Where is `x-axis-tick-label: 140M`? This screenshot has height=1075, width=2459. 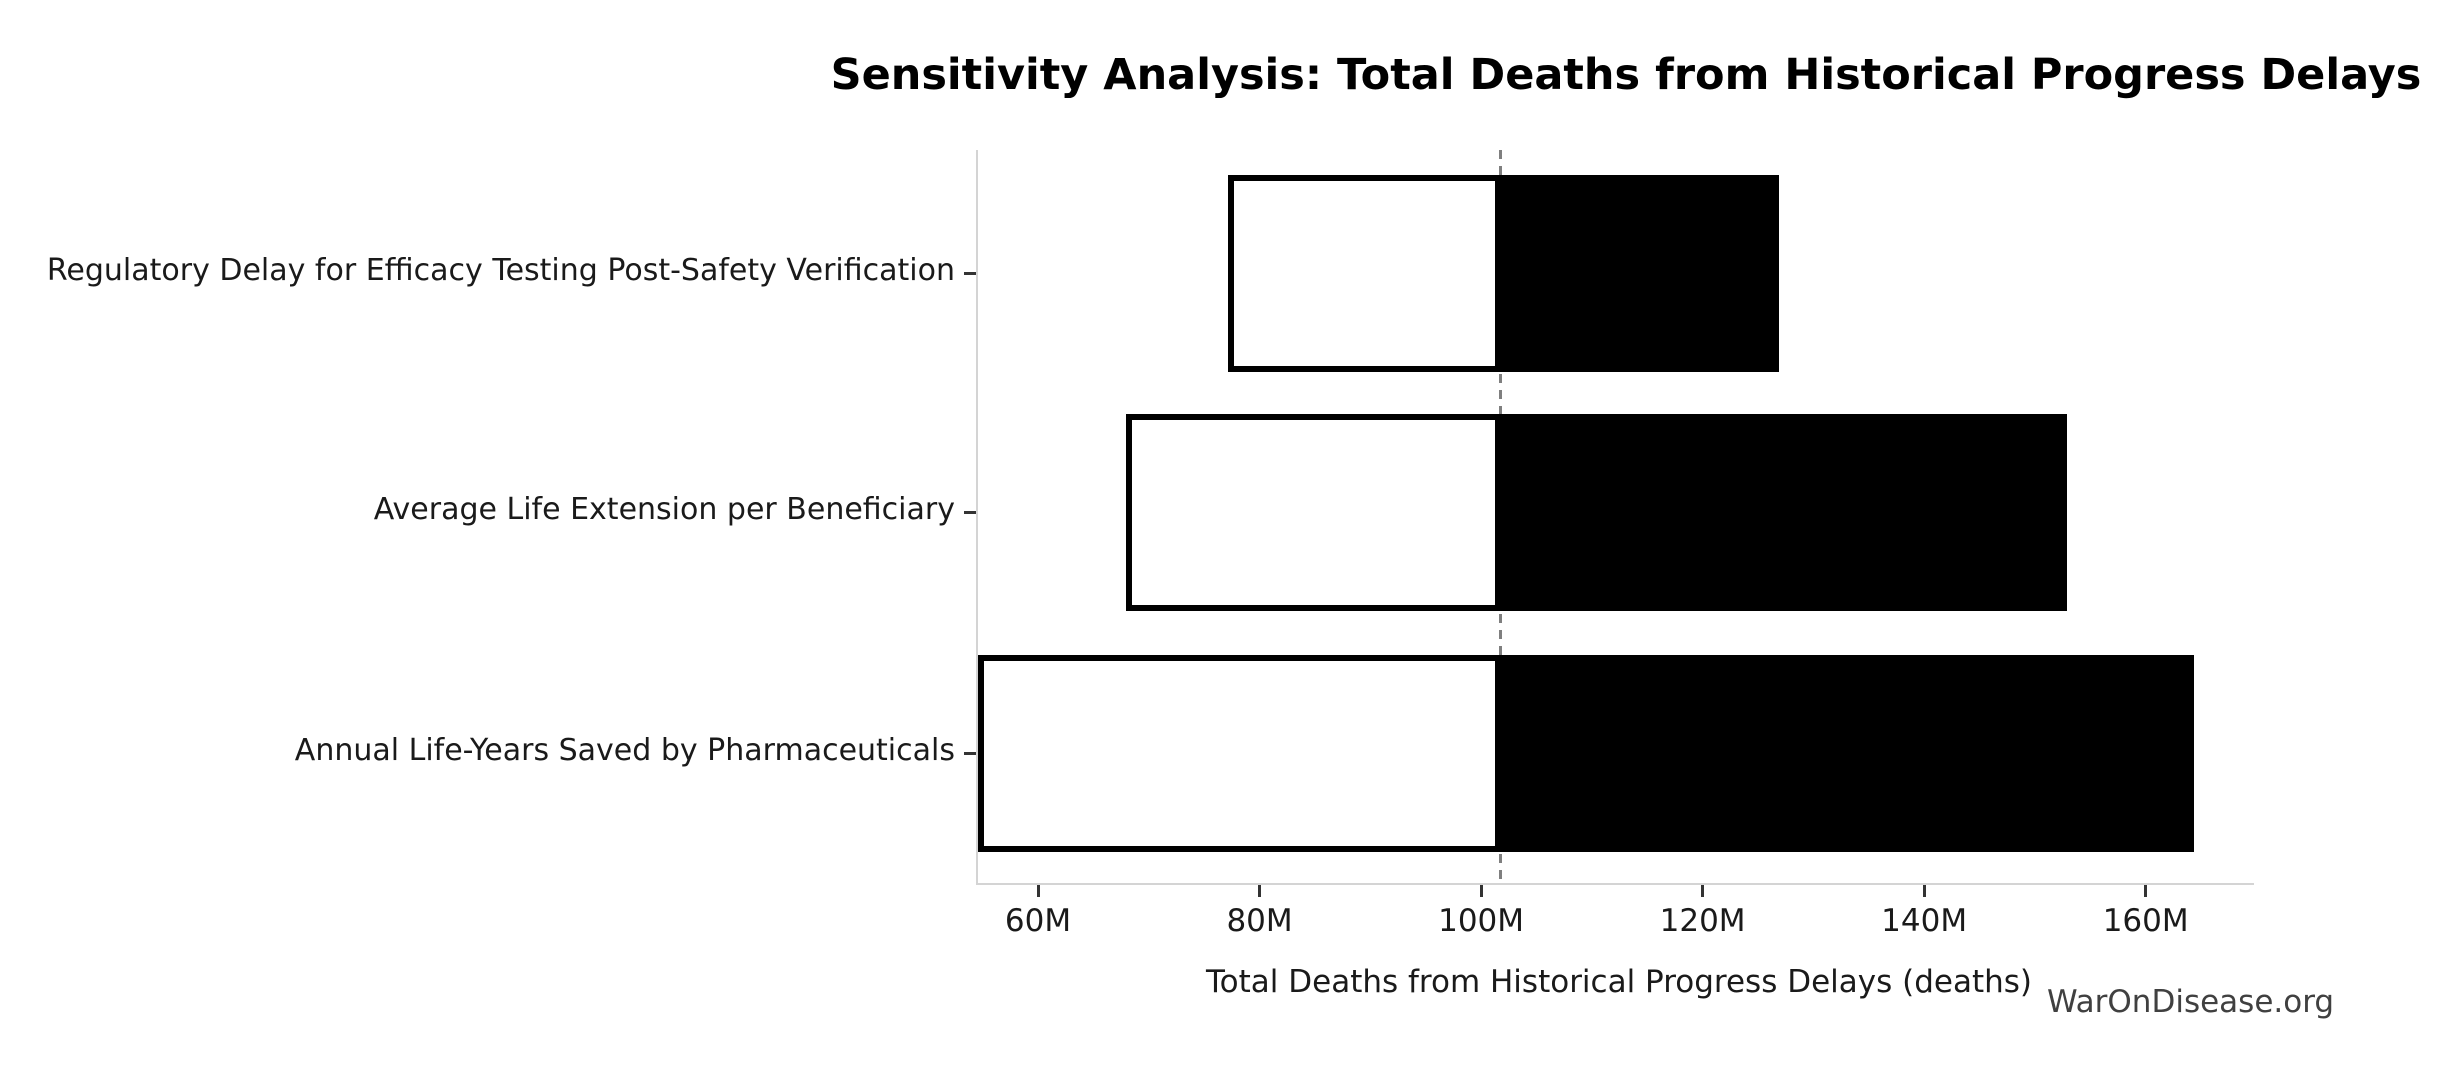 x-axis-tick-label: 140M is located at coordinates (1924, 921).